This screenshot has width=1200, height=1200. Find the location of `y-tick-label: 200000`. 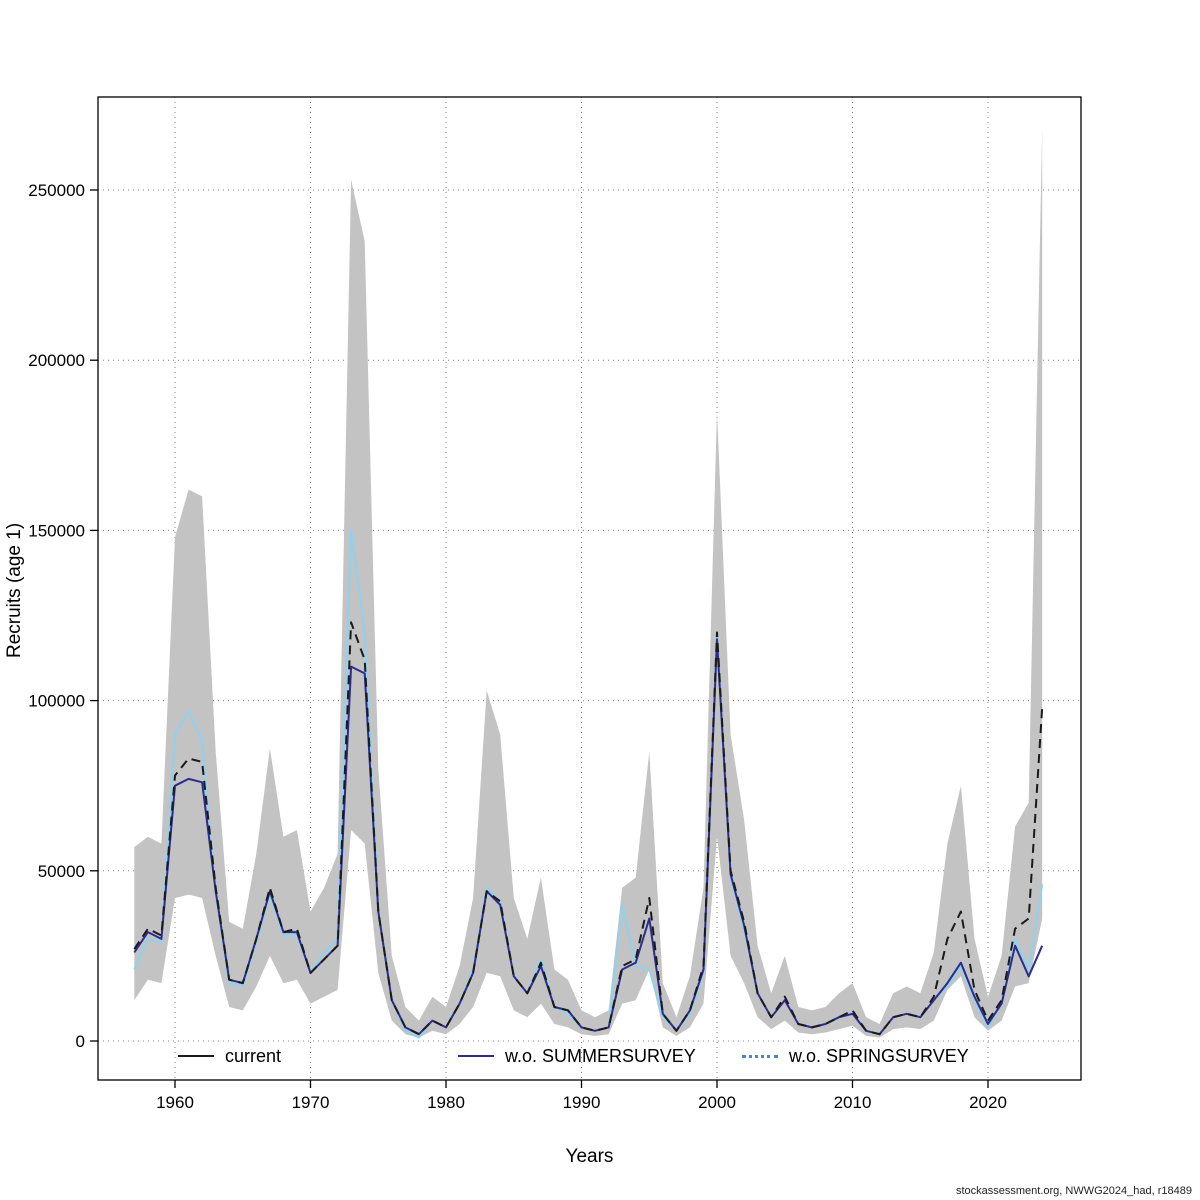

y-tick-label: 200000 is located at coordinates (56, 360).